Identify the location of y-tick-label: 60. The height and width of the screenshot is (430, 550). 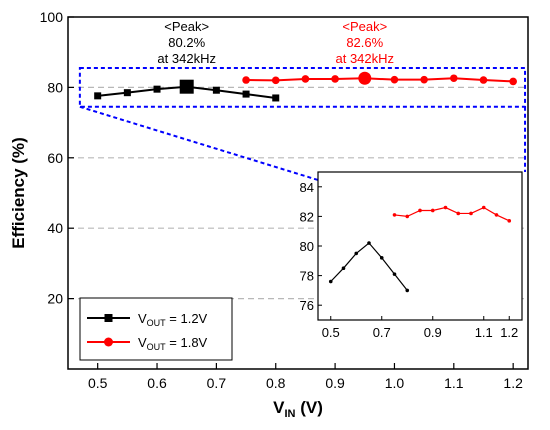
(55, 158).